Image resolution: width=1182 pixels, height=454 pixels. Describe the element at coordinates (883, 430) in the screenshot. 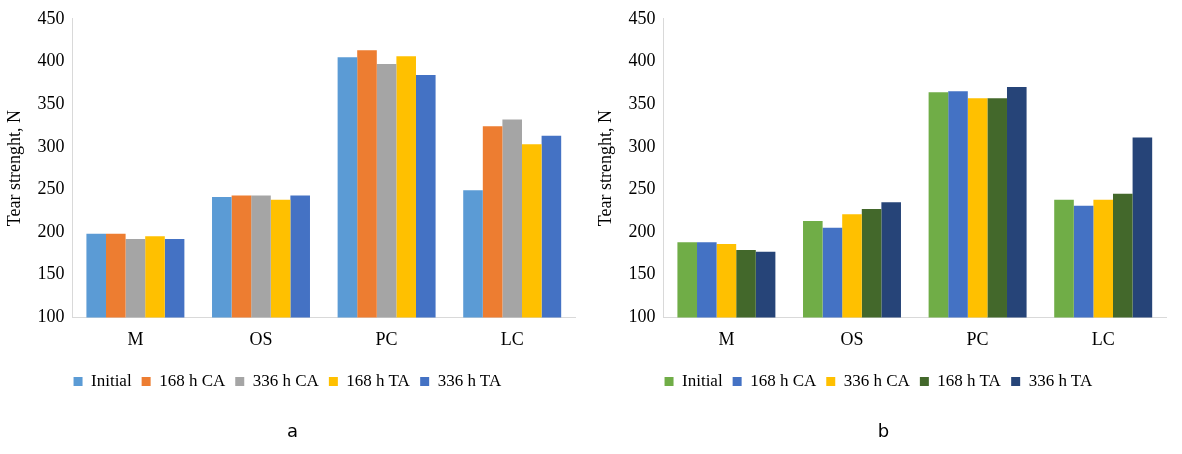

I see `text: b` at that location.